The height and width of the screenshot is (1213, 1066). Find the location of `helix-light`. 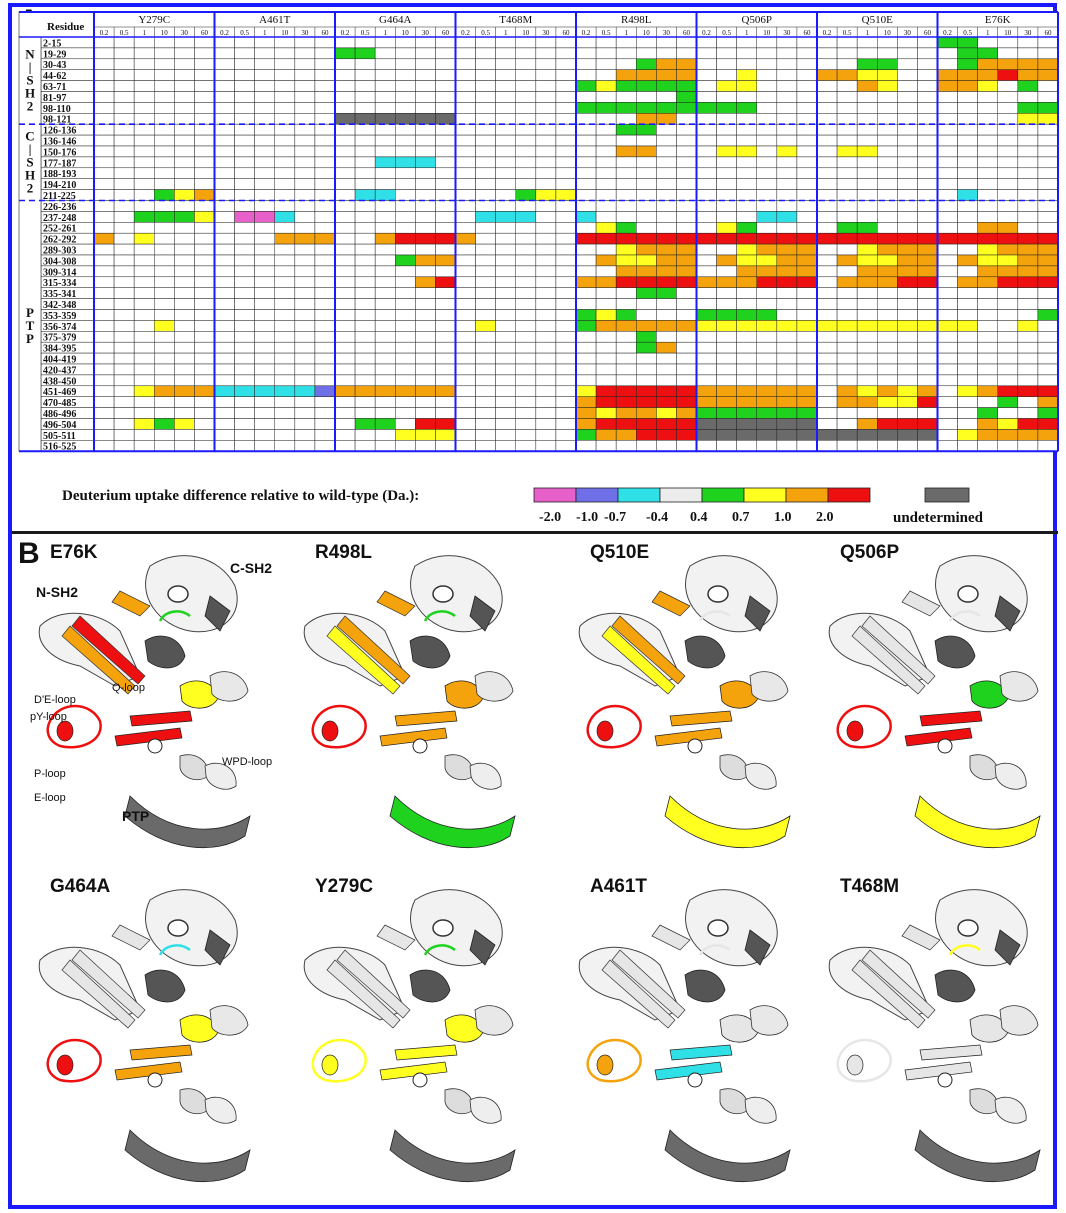

helix-light is located at coordinates (194, 767).